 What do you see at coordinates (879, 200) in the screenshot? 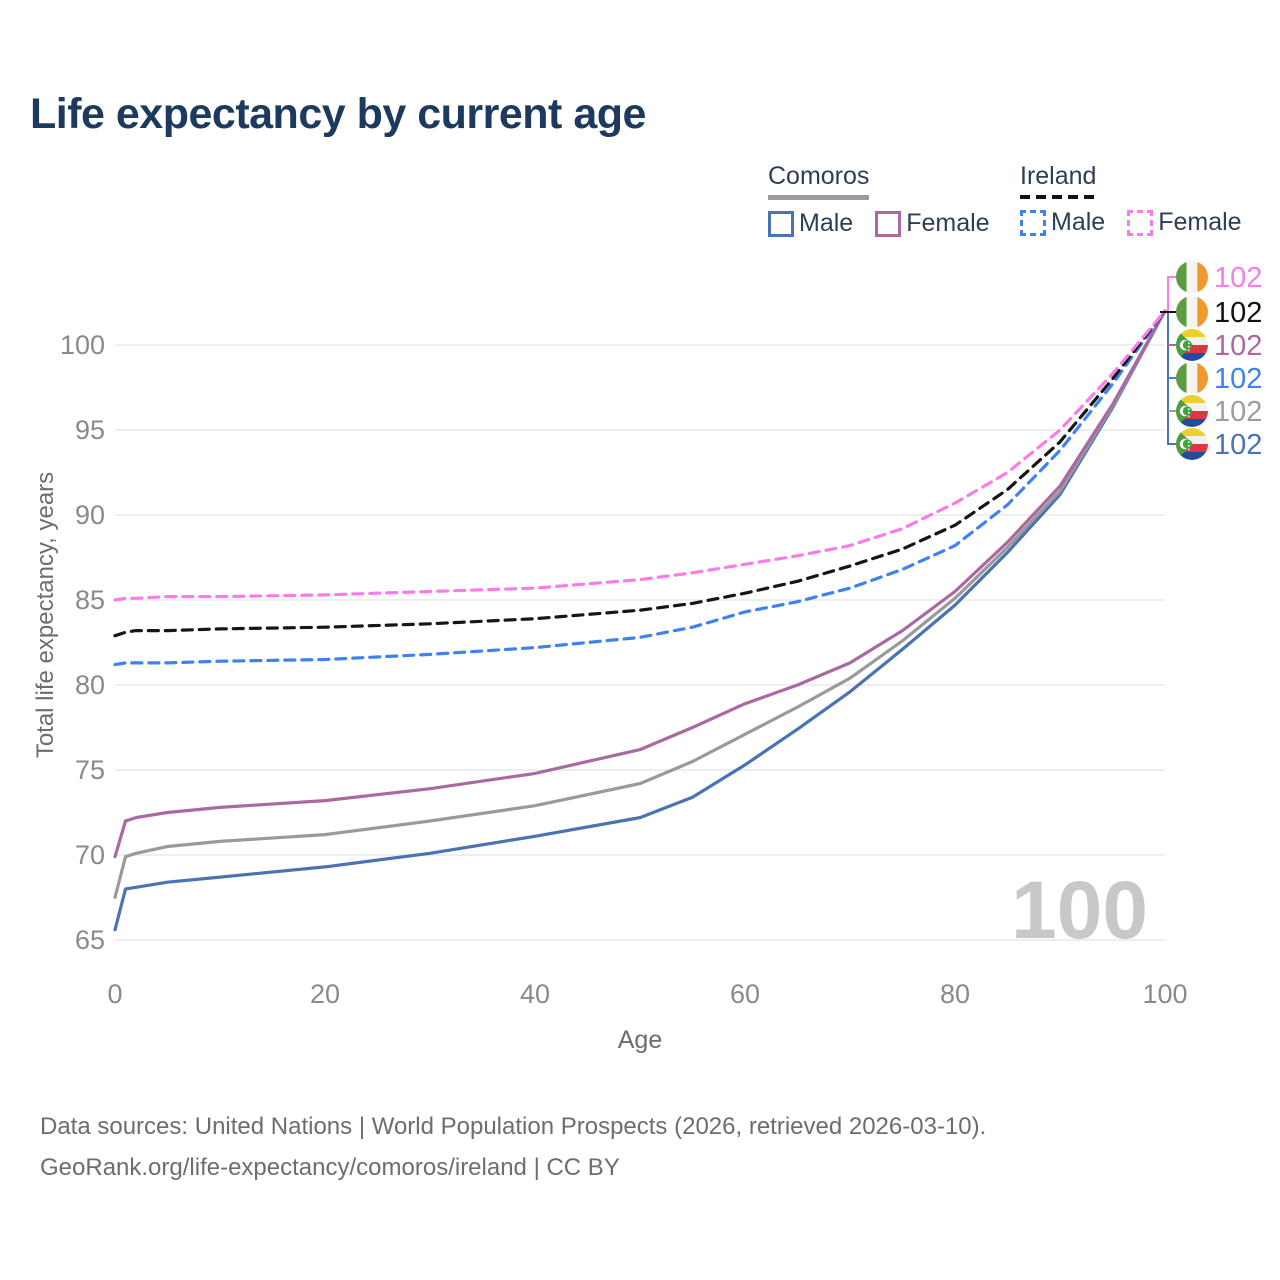
I see `legend-group-comoros: Comoros Male Female` at bounding box center [879, 200].